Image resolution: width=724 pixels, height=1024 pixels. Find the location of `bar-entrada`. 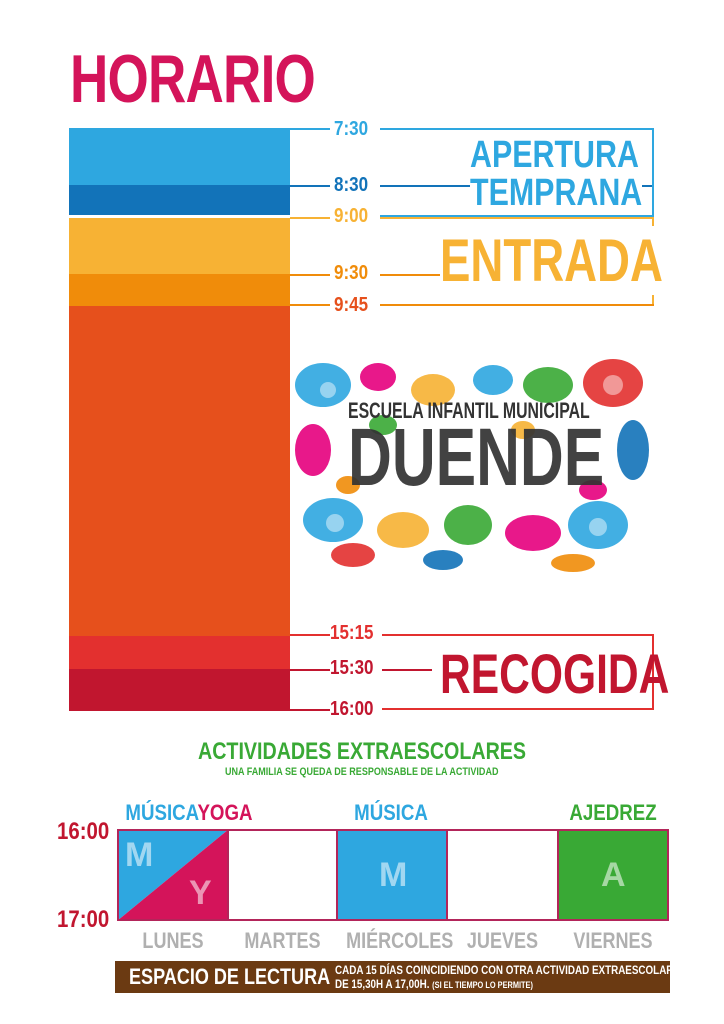

bar-entrada is located at coordinates (179, 246).